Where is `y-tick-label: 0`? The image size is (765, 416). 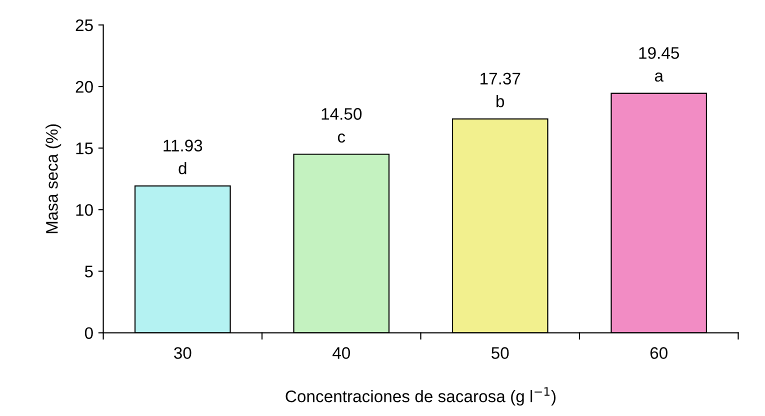
y-tick-label: 0 is located at coordinates (88, 333).